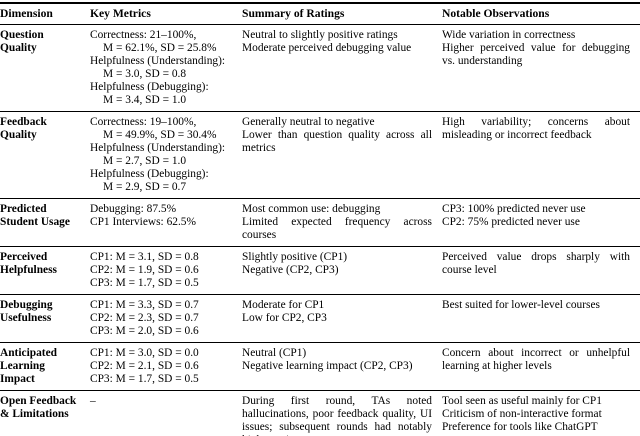 This screenshot has height=436, width=640. What do you see at coordinates (133, 209) in the screenshot?
I see `metric-line: Debugging: 87.5%` at bounding box center [133, 209].